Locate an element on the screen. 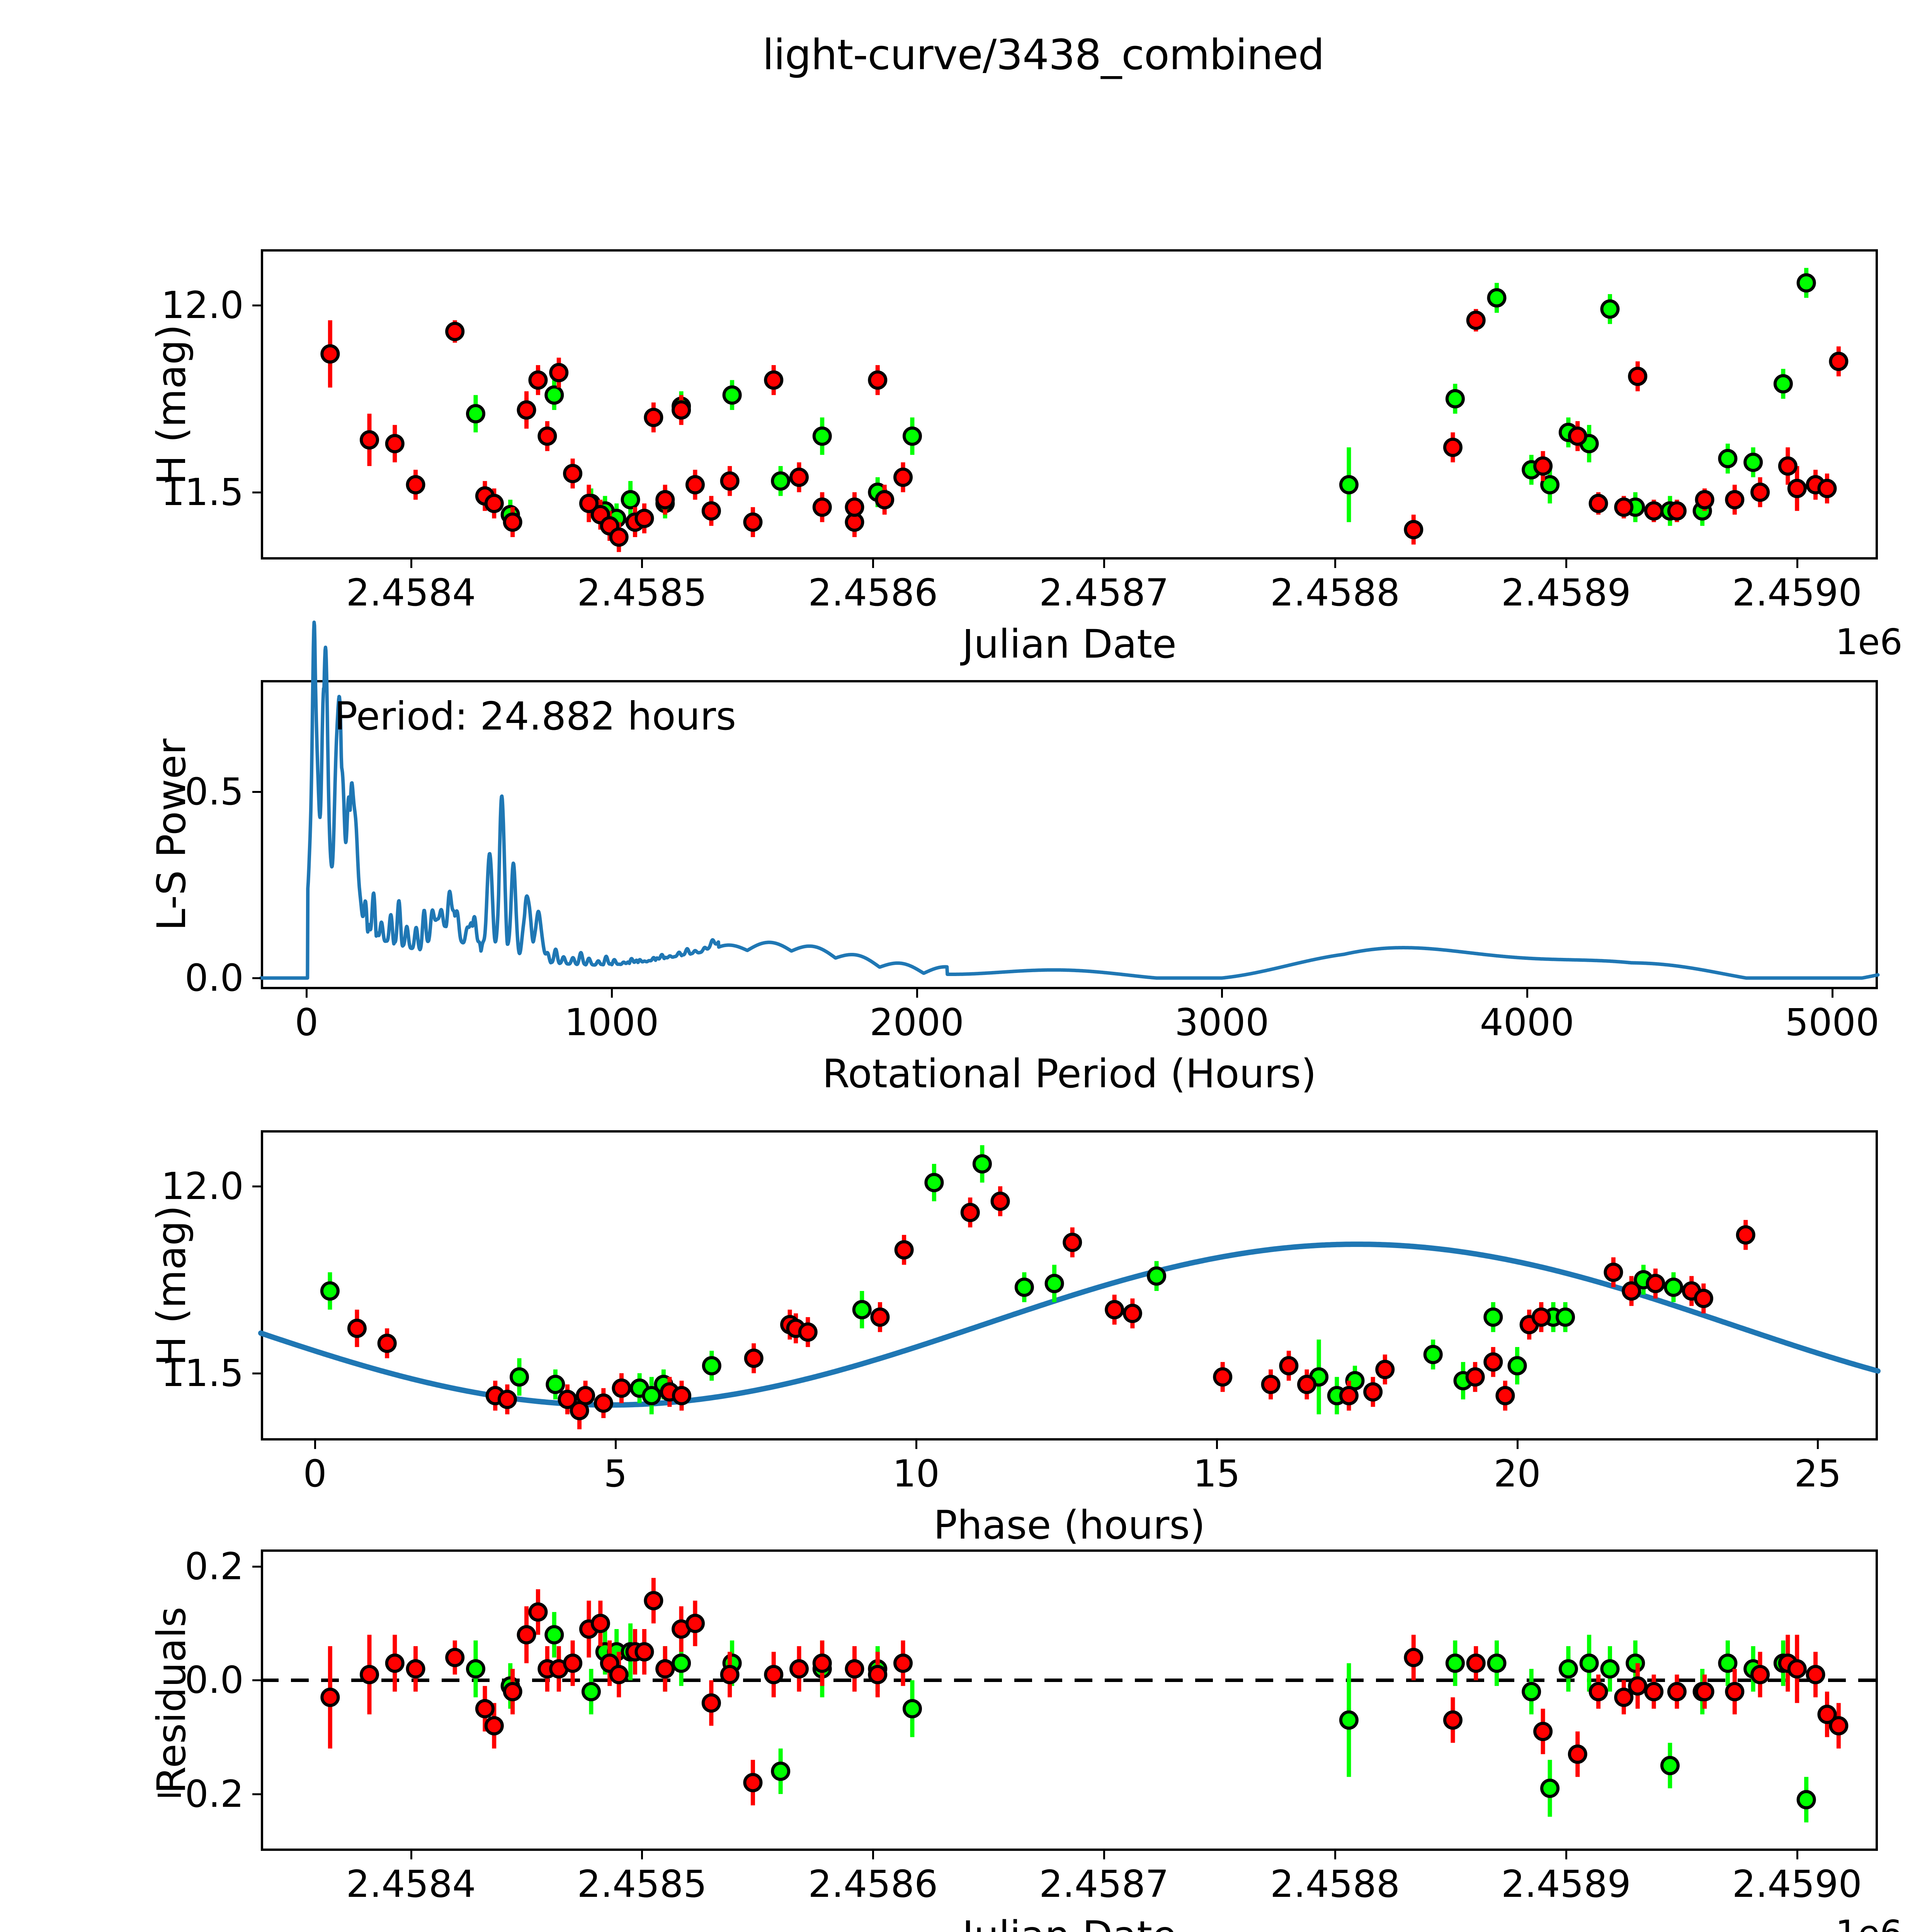 The width and height of the screenshot is (1932, 1932). y-tick-label: 0.5 is located at coordinates (214, 792).